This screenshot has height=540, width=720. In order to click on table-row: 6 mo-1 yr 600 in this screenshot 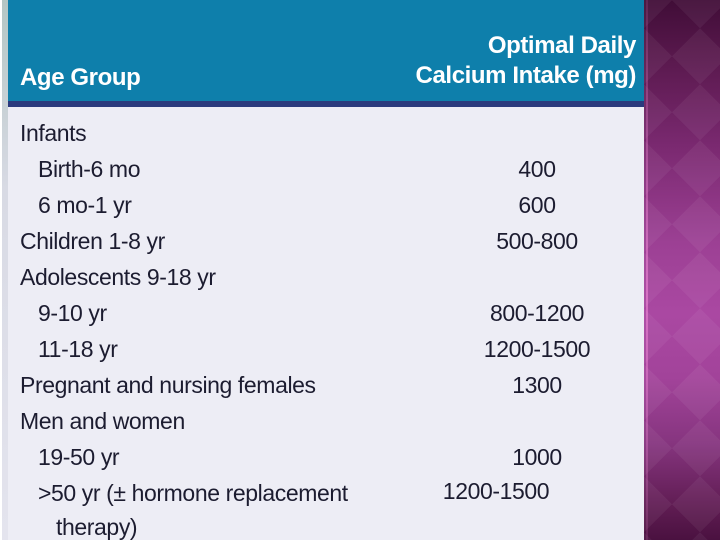, I will do `click(326, 205)`.